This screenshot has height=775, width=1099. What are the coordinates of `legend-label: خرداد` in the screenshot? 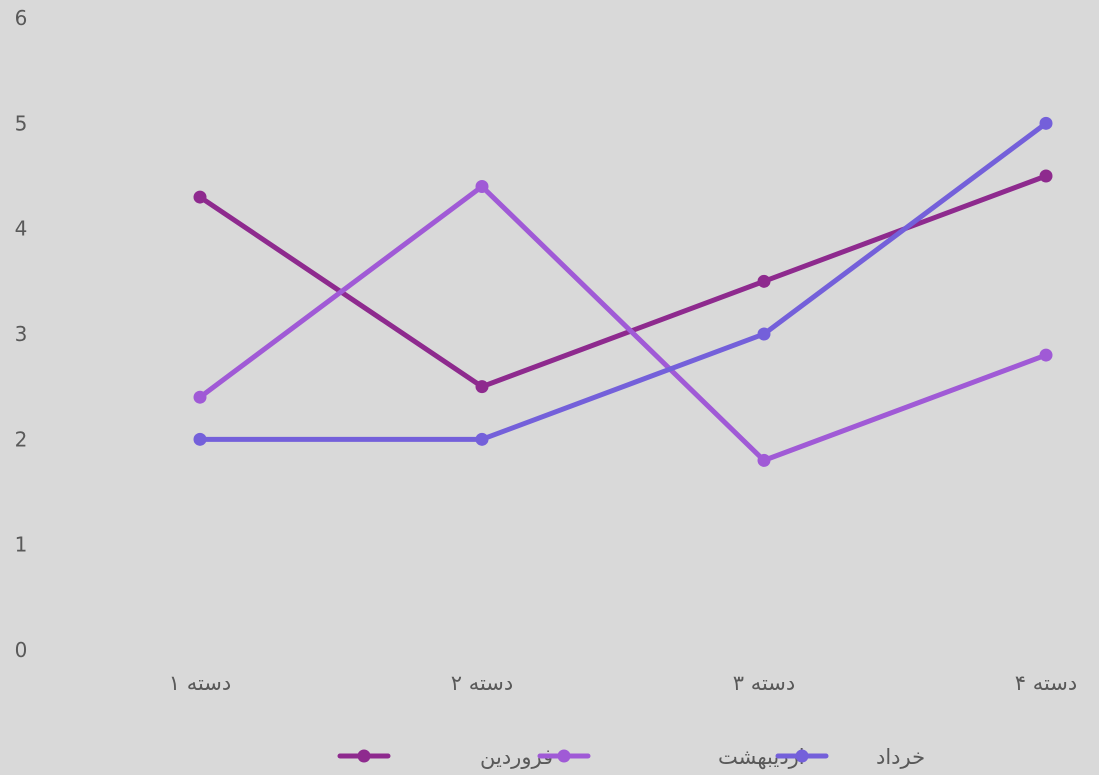 It's located at (900, 757).